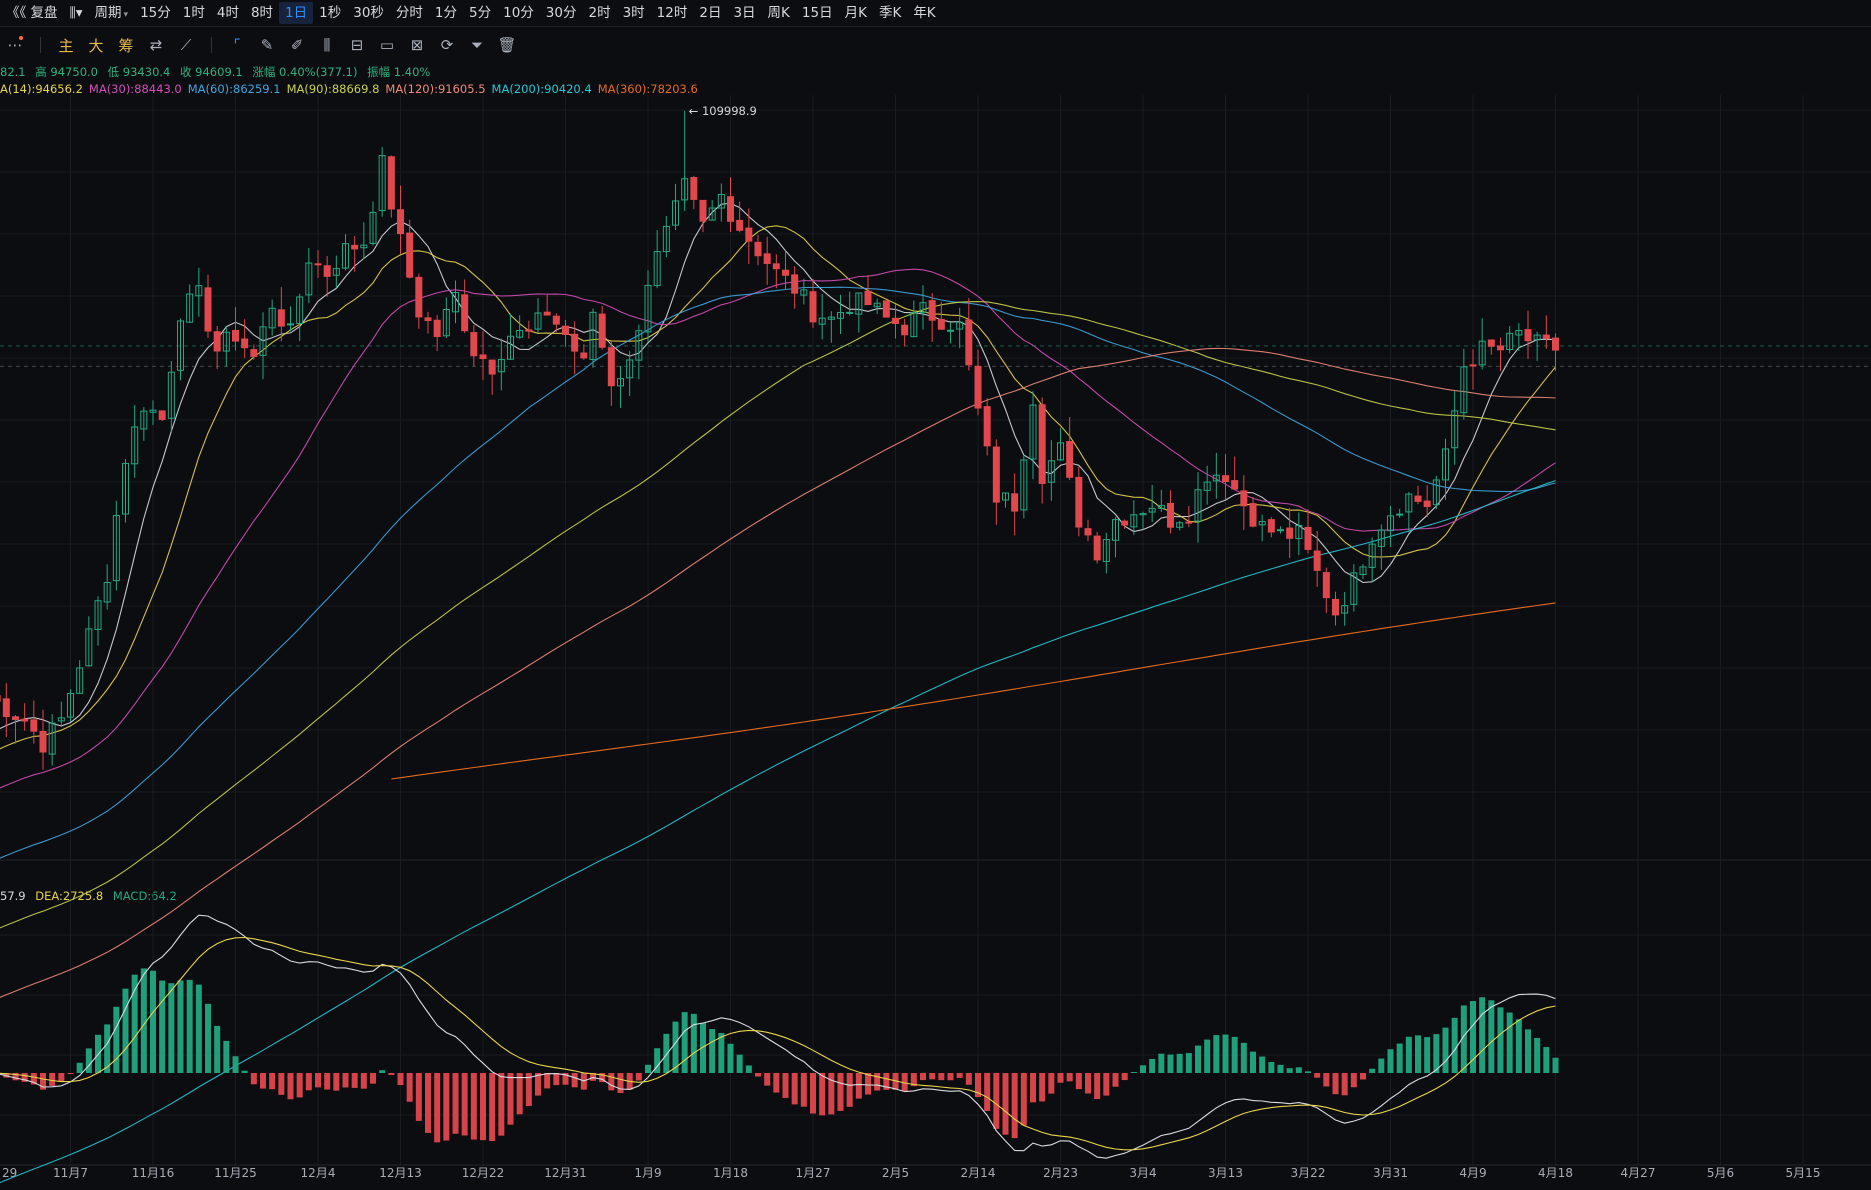  Describe the element at coordinates (417, 45) in the screenshot. I see `measure-icon: ⊠` at that location.